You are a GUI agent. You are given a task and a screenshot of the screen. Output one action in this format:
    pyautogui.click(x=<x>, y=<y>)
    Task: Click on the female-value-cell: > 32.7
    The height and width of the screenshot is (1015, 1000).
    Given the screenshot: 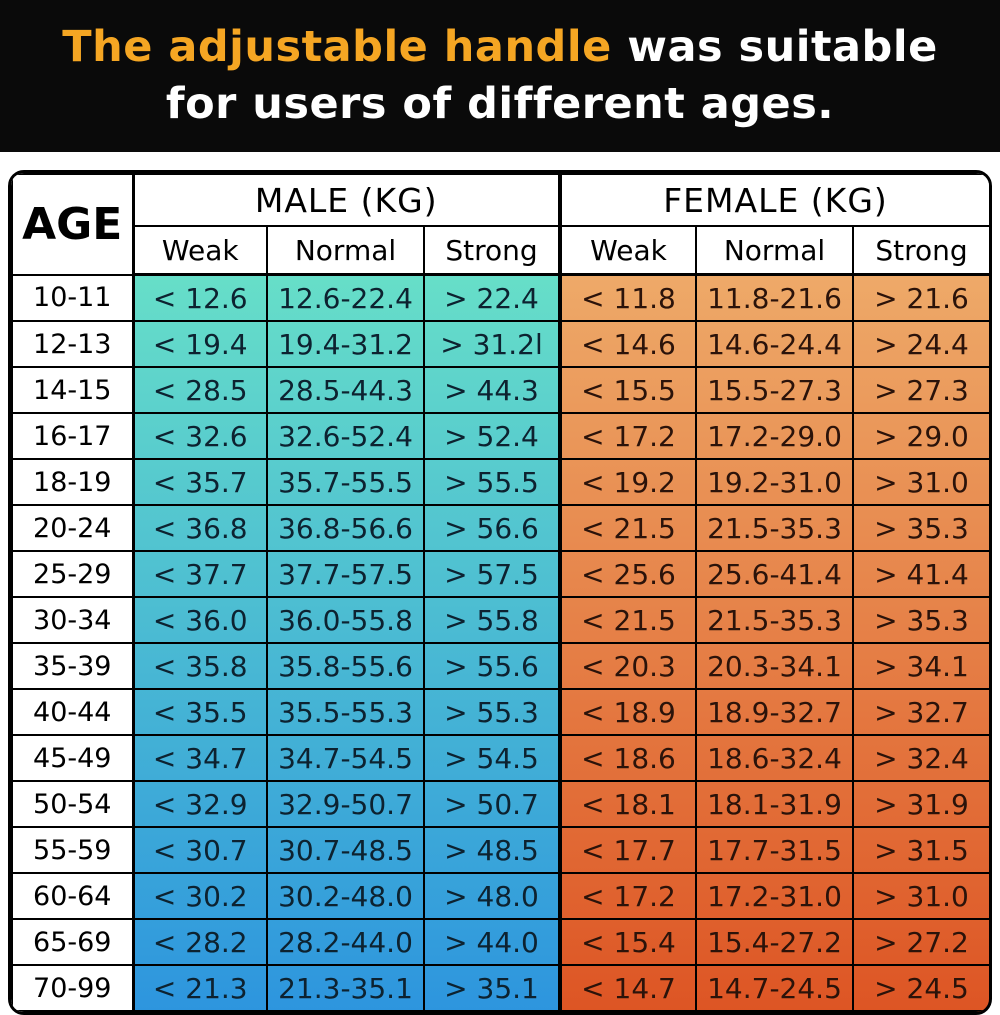 What is the action you would take?
    pyautogui.click(x=920, y=712)
    